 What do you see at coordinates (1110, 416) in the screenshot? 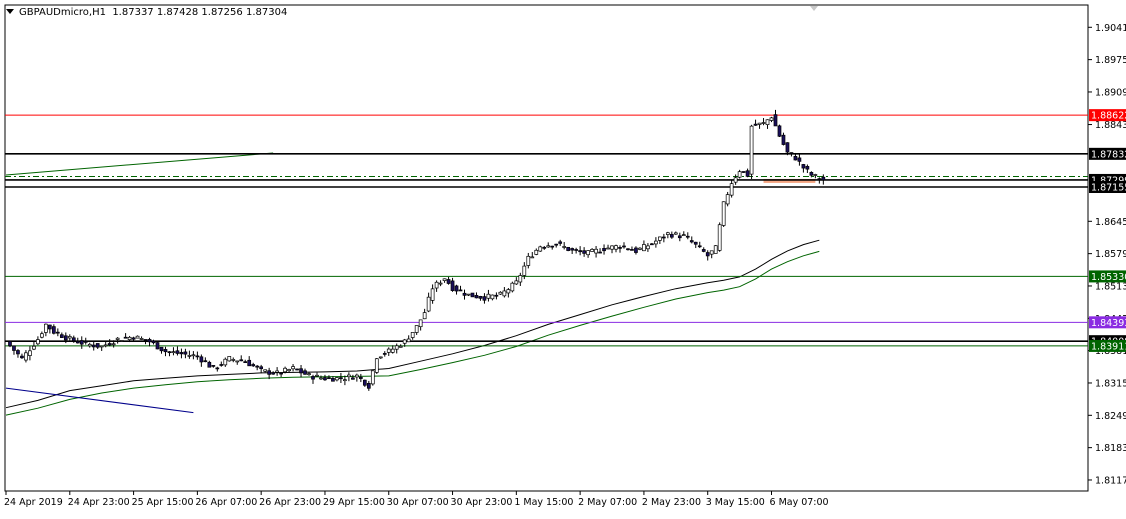
I see `y-tick-label: 1.82495` at bounding box center [1110, 416].